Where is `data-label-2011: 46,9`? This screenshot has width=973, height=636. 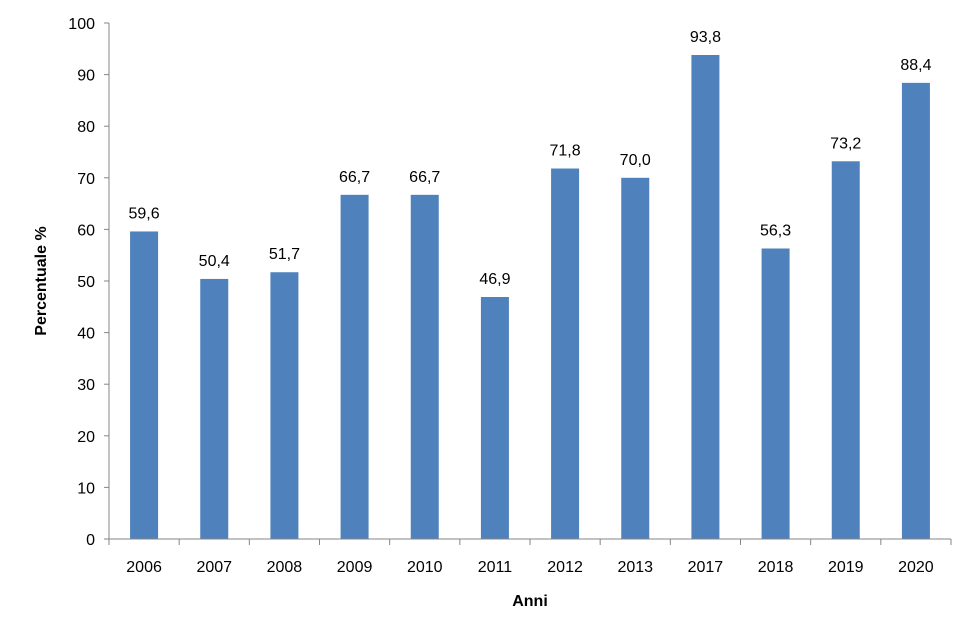
data-label-2011: 46,9 is located at coordinates (494, 279).